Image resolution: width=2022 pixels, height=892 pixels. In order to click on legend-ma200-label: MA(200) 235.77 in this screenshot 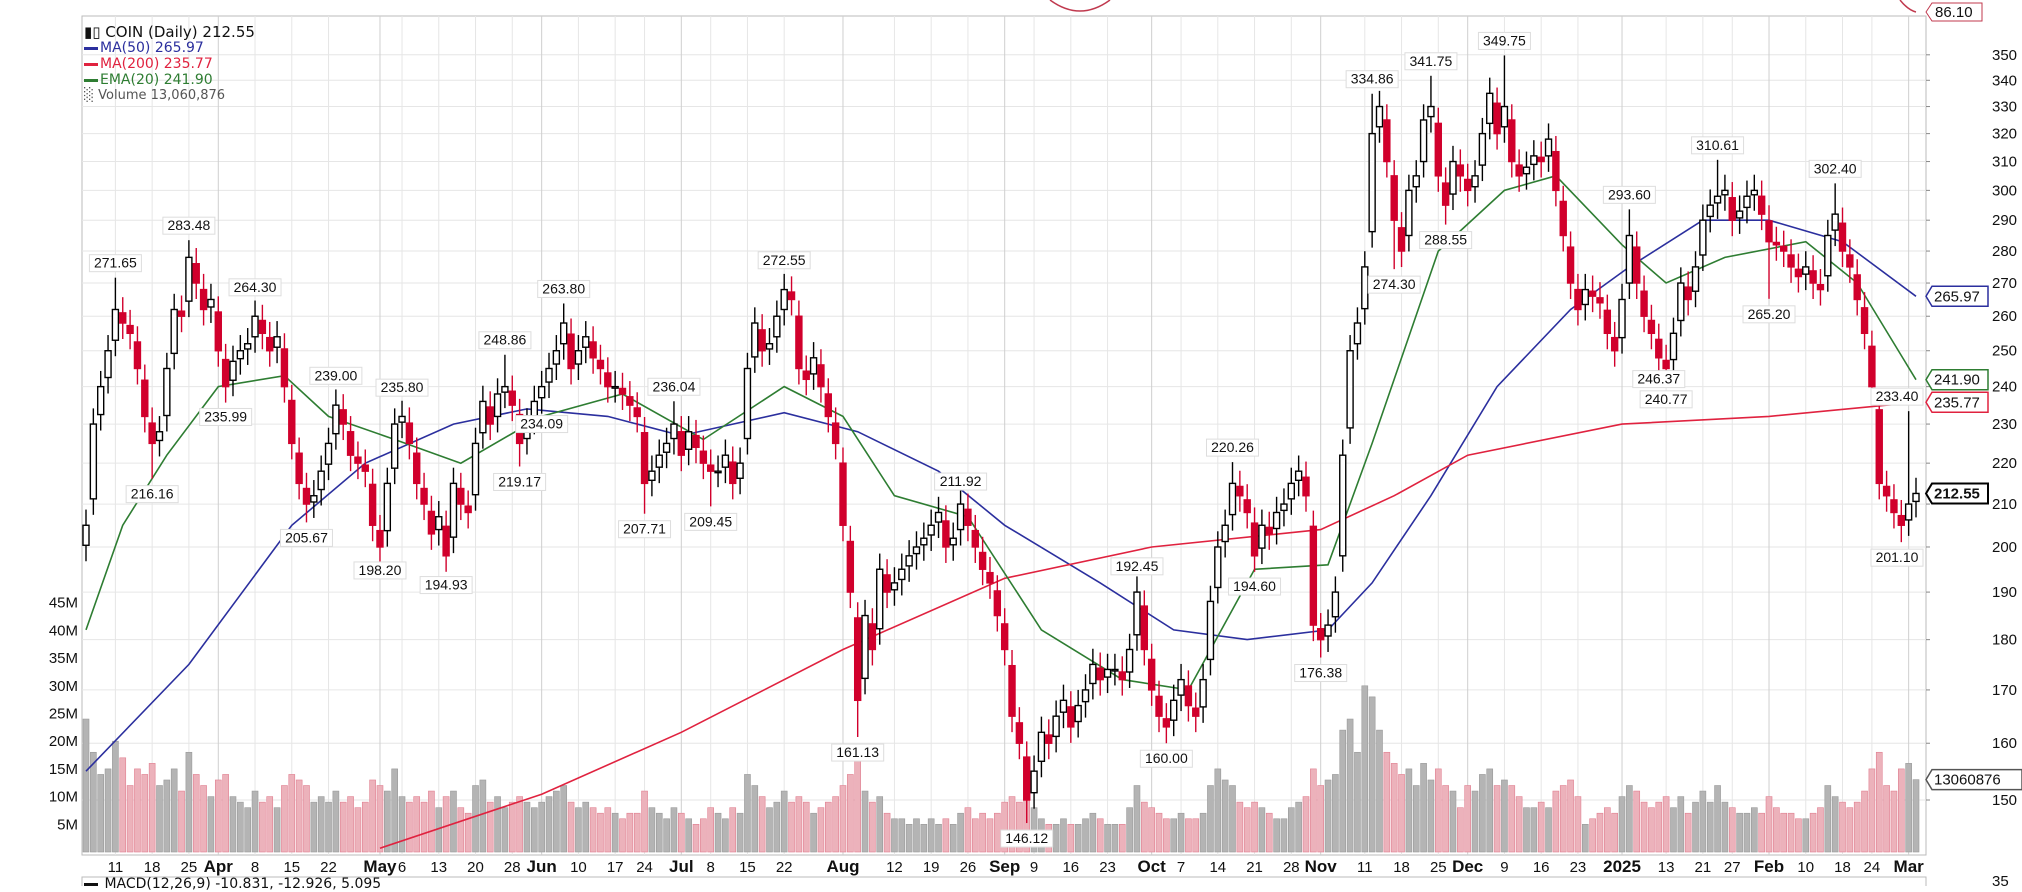, I will do `click(156, 64)`.